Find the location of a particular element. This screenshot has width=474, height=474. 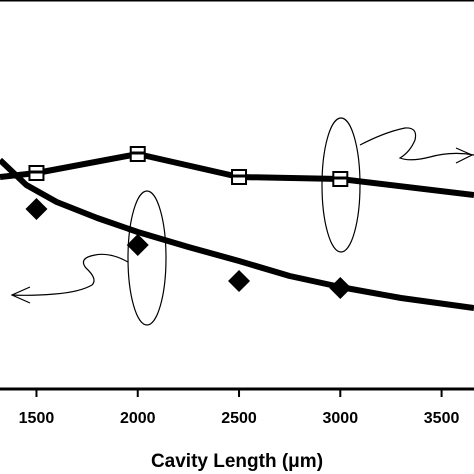

annotation-arrow-left-path is located at coordinates (70, 274).